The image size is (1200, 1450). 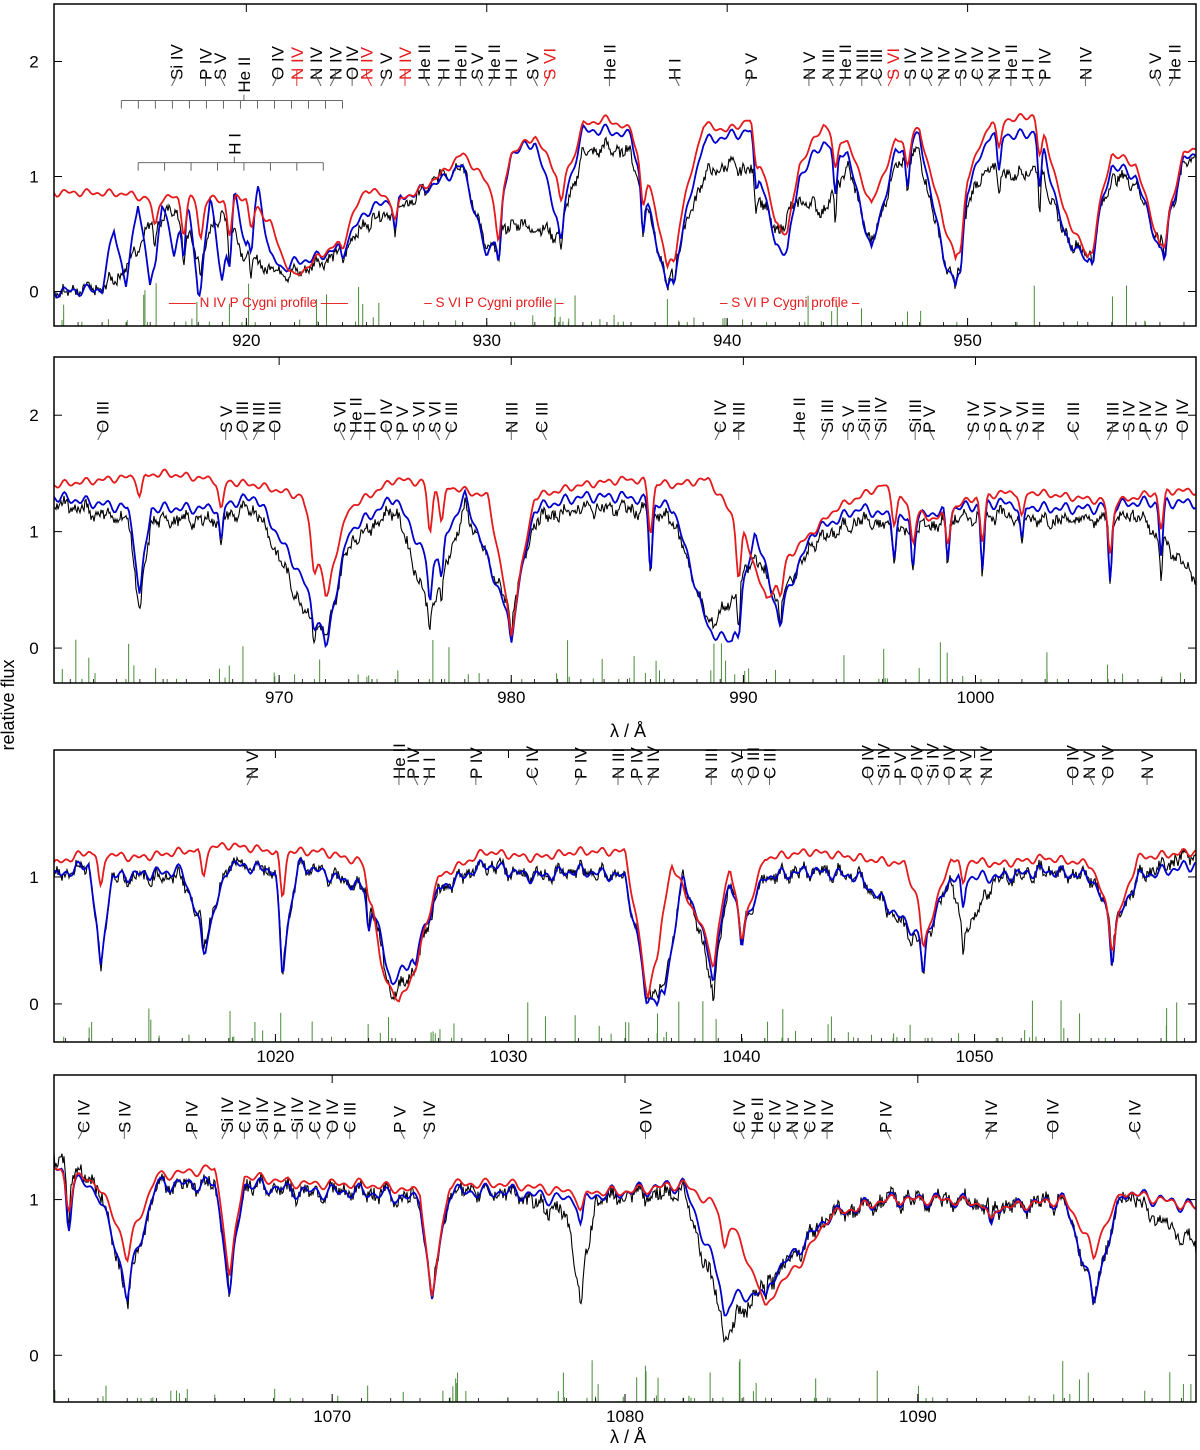 What do you see at coordinates (33, 877) in the screenshot?
I see `y-tick-label: 1` at bounding box center [33, 877].